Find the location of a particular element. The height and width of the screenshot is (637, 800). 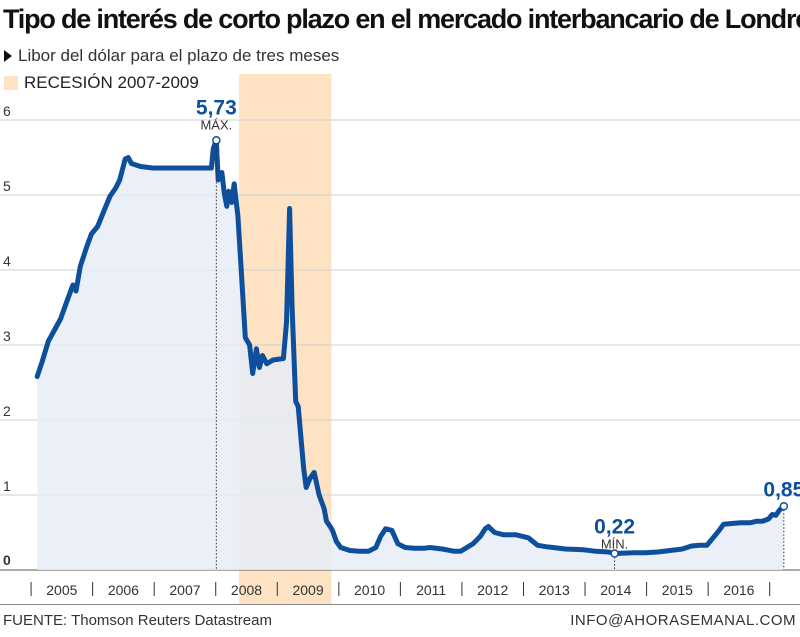

y-tick-label: 1 is located at coordinates (7, 486).